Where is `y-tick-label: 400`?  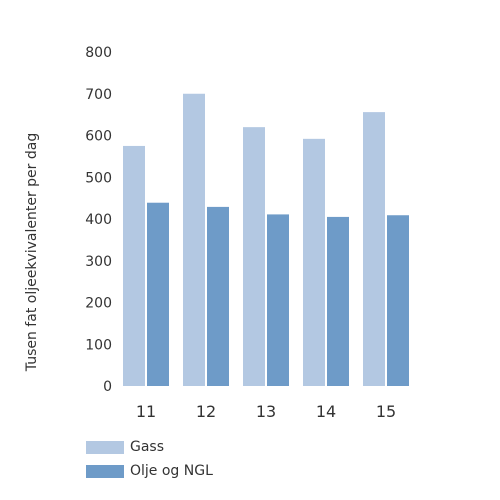 y-tick-label: 400 is located at coordinates (98, 220).